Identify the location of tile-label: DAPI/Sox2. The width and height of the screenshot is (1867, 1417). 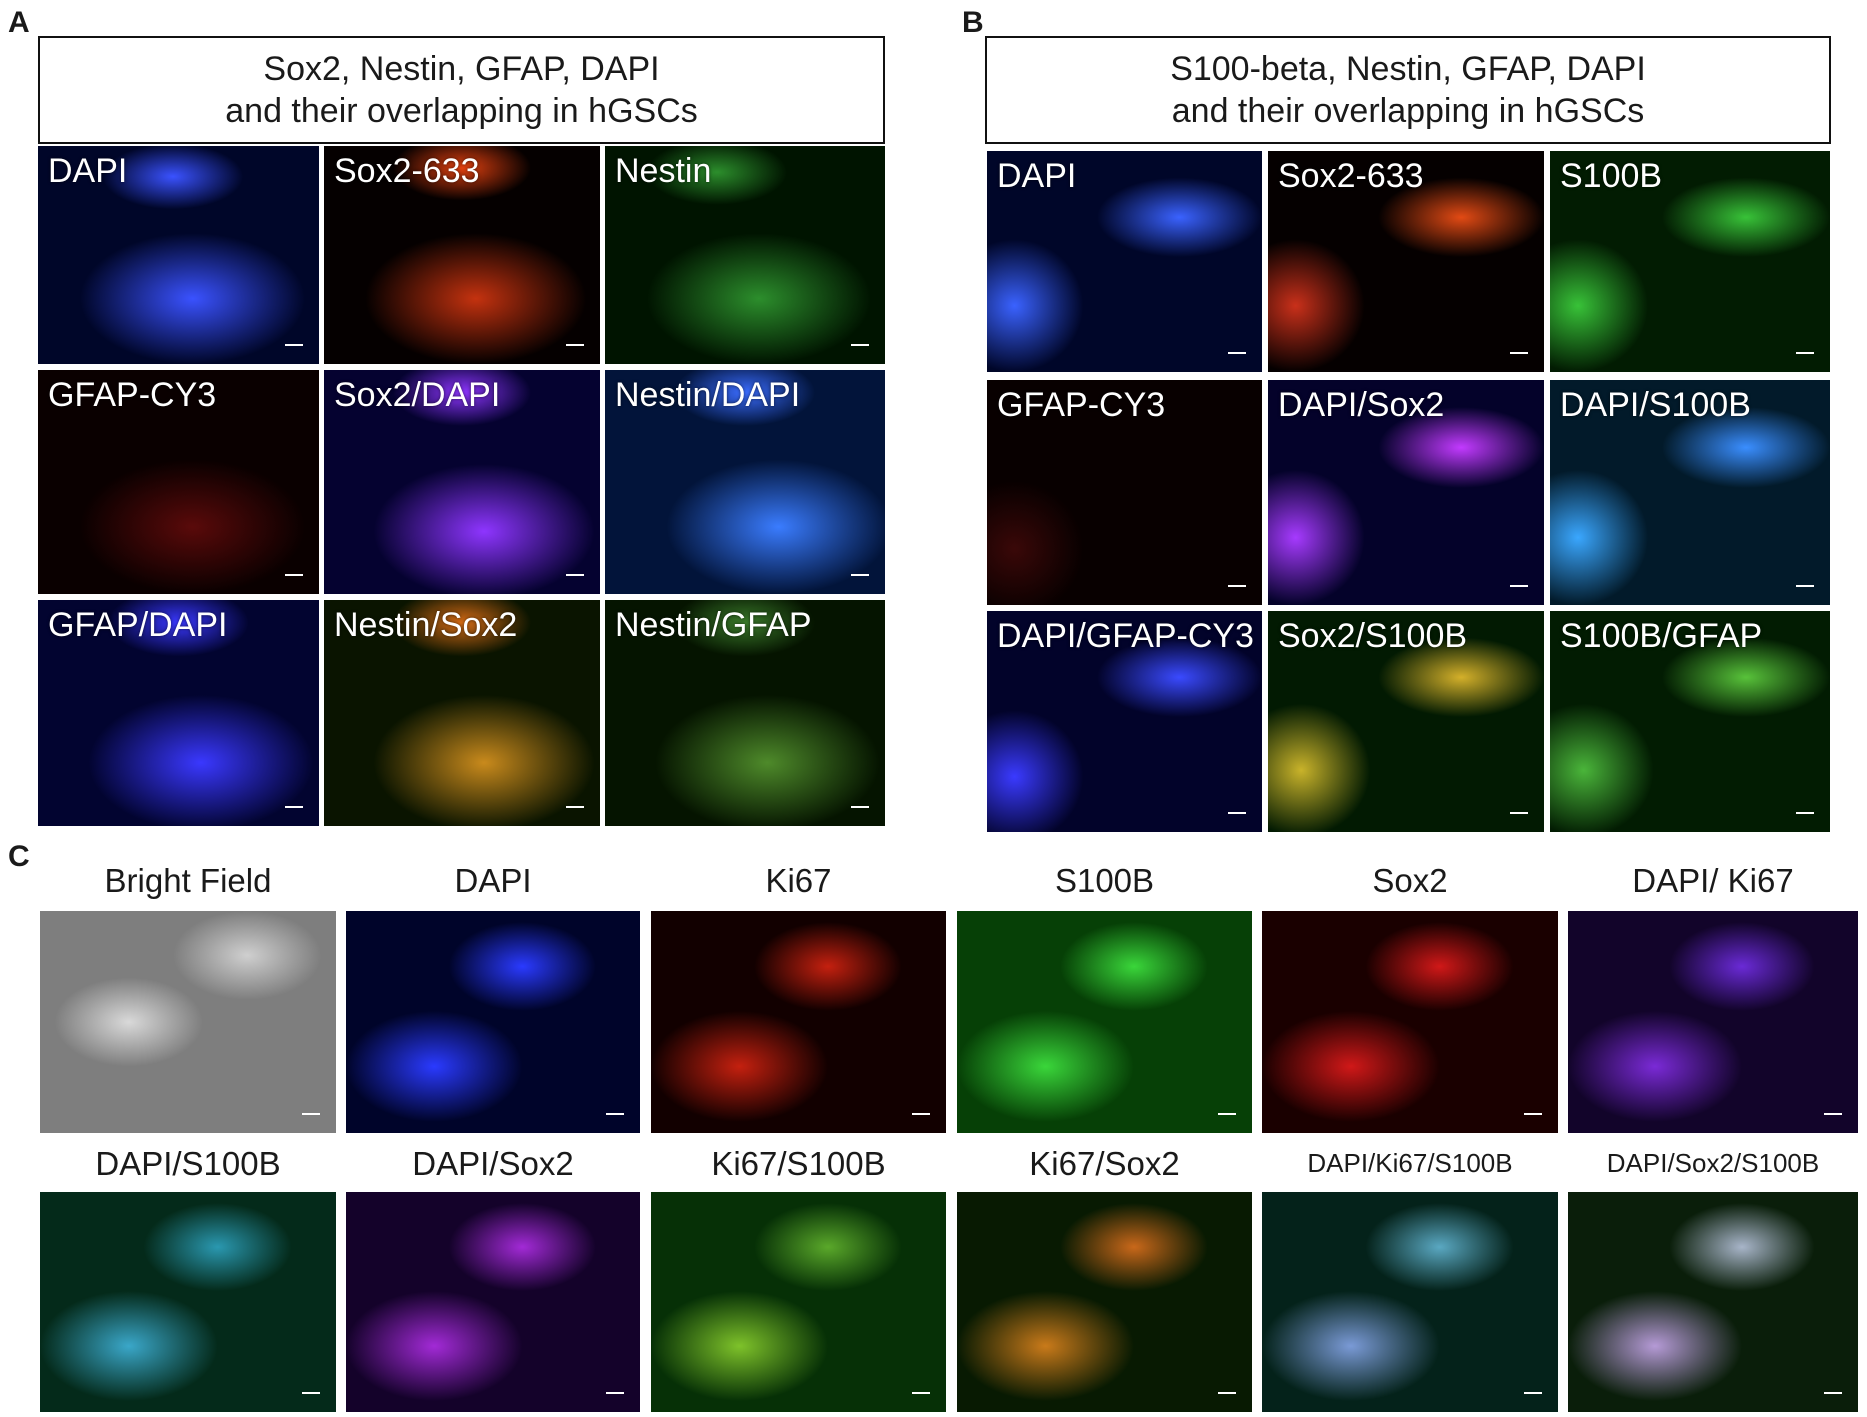
(1361, 405).